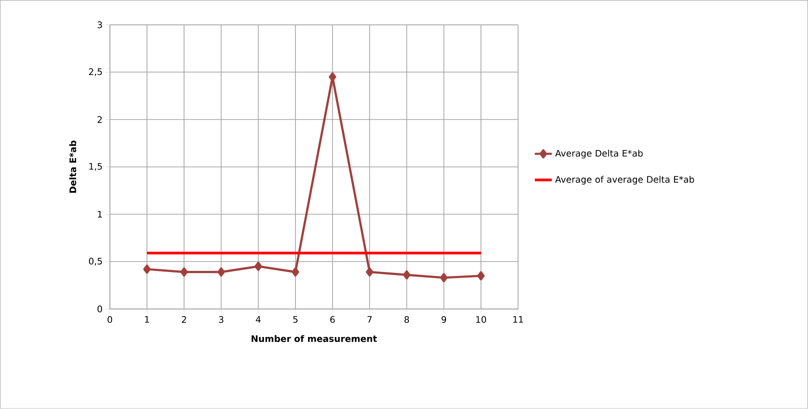  Describe the element at coordinates (518, 319) in the screenshot. I see `x-tick-label: 11` at that location.